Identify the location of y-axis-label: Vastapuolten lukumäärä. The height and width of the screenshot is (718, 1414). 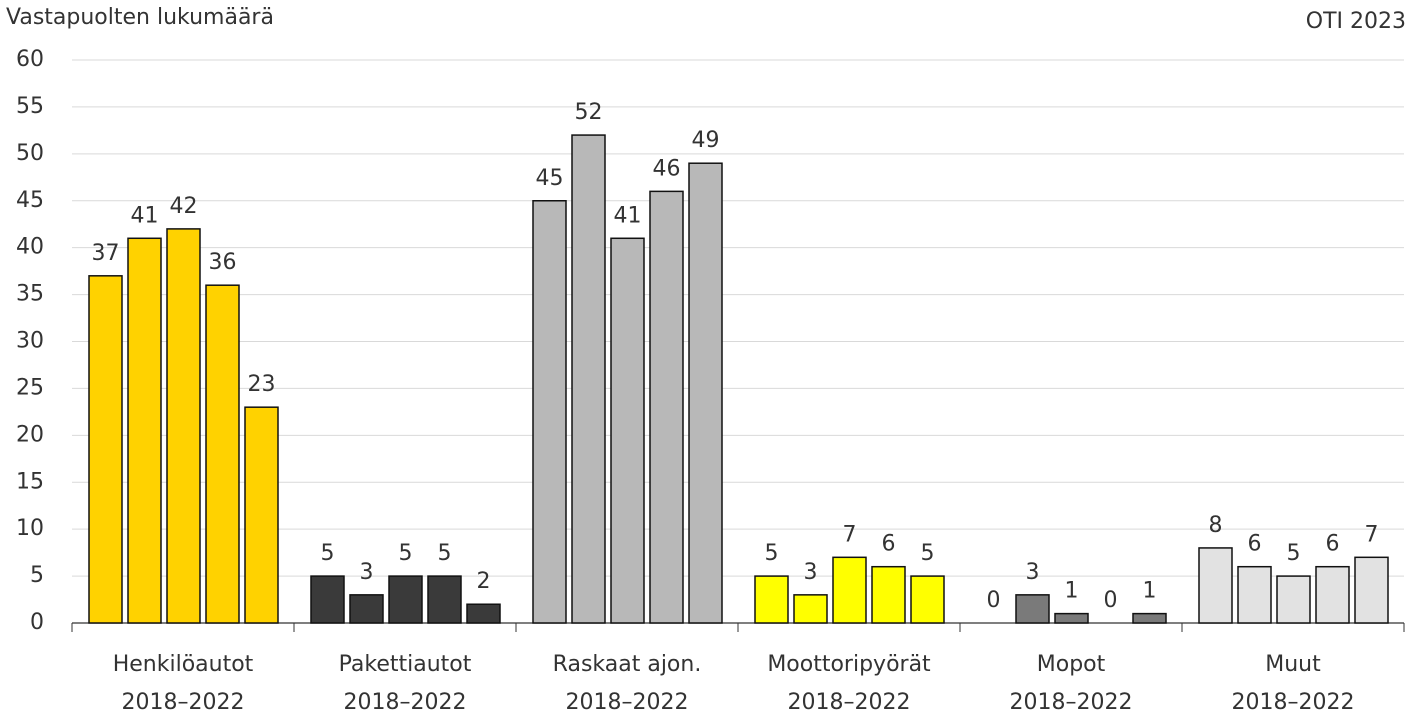
(140, 17).